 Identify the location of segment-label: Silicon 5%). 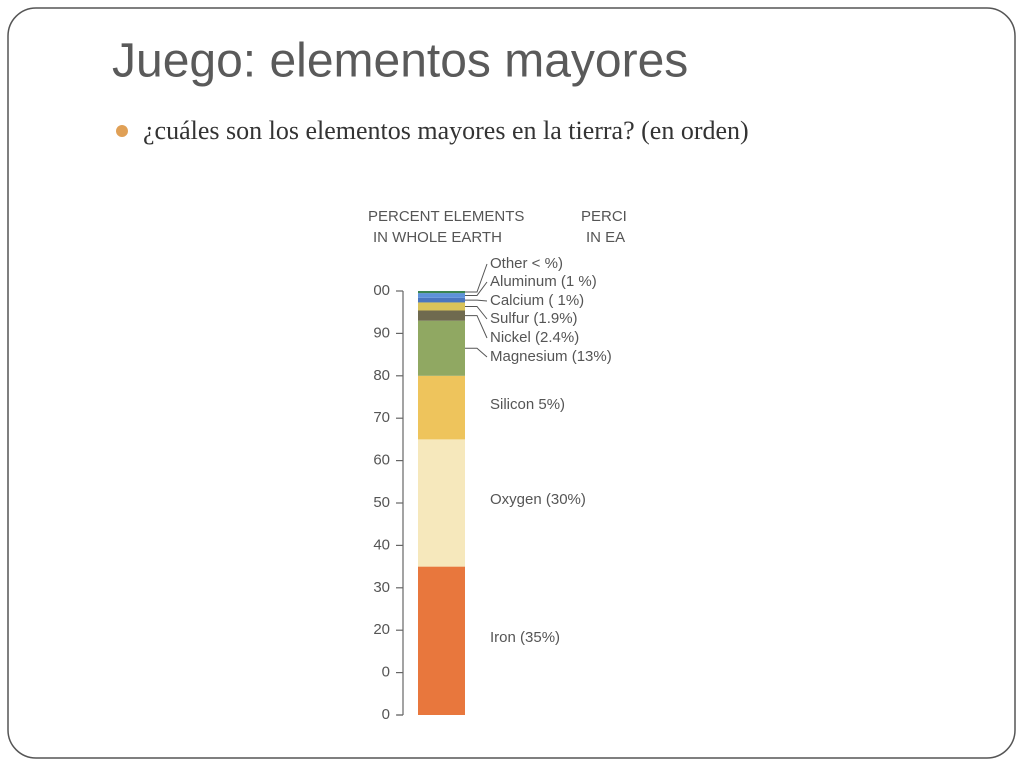
(527, 404).